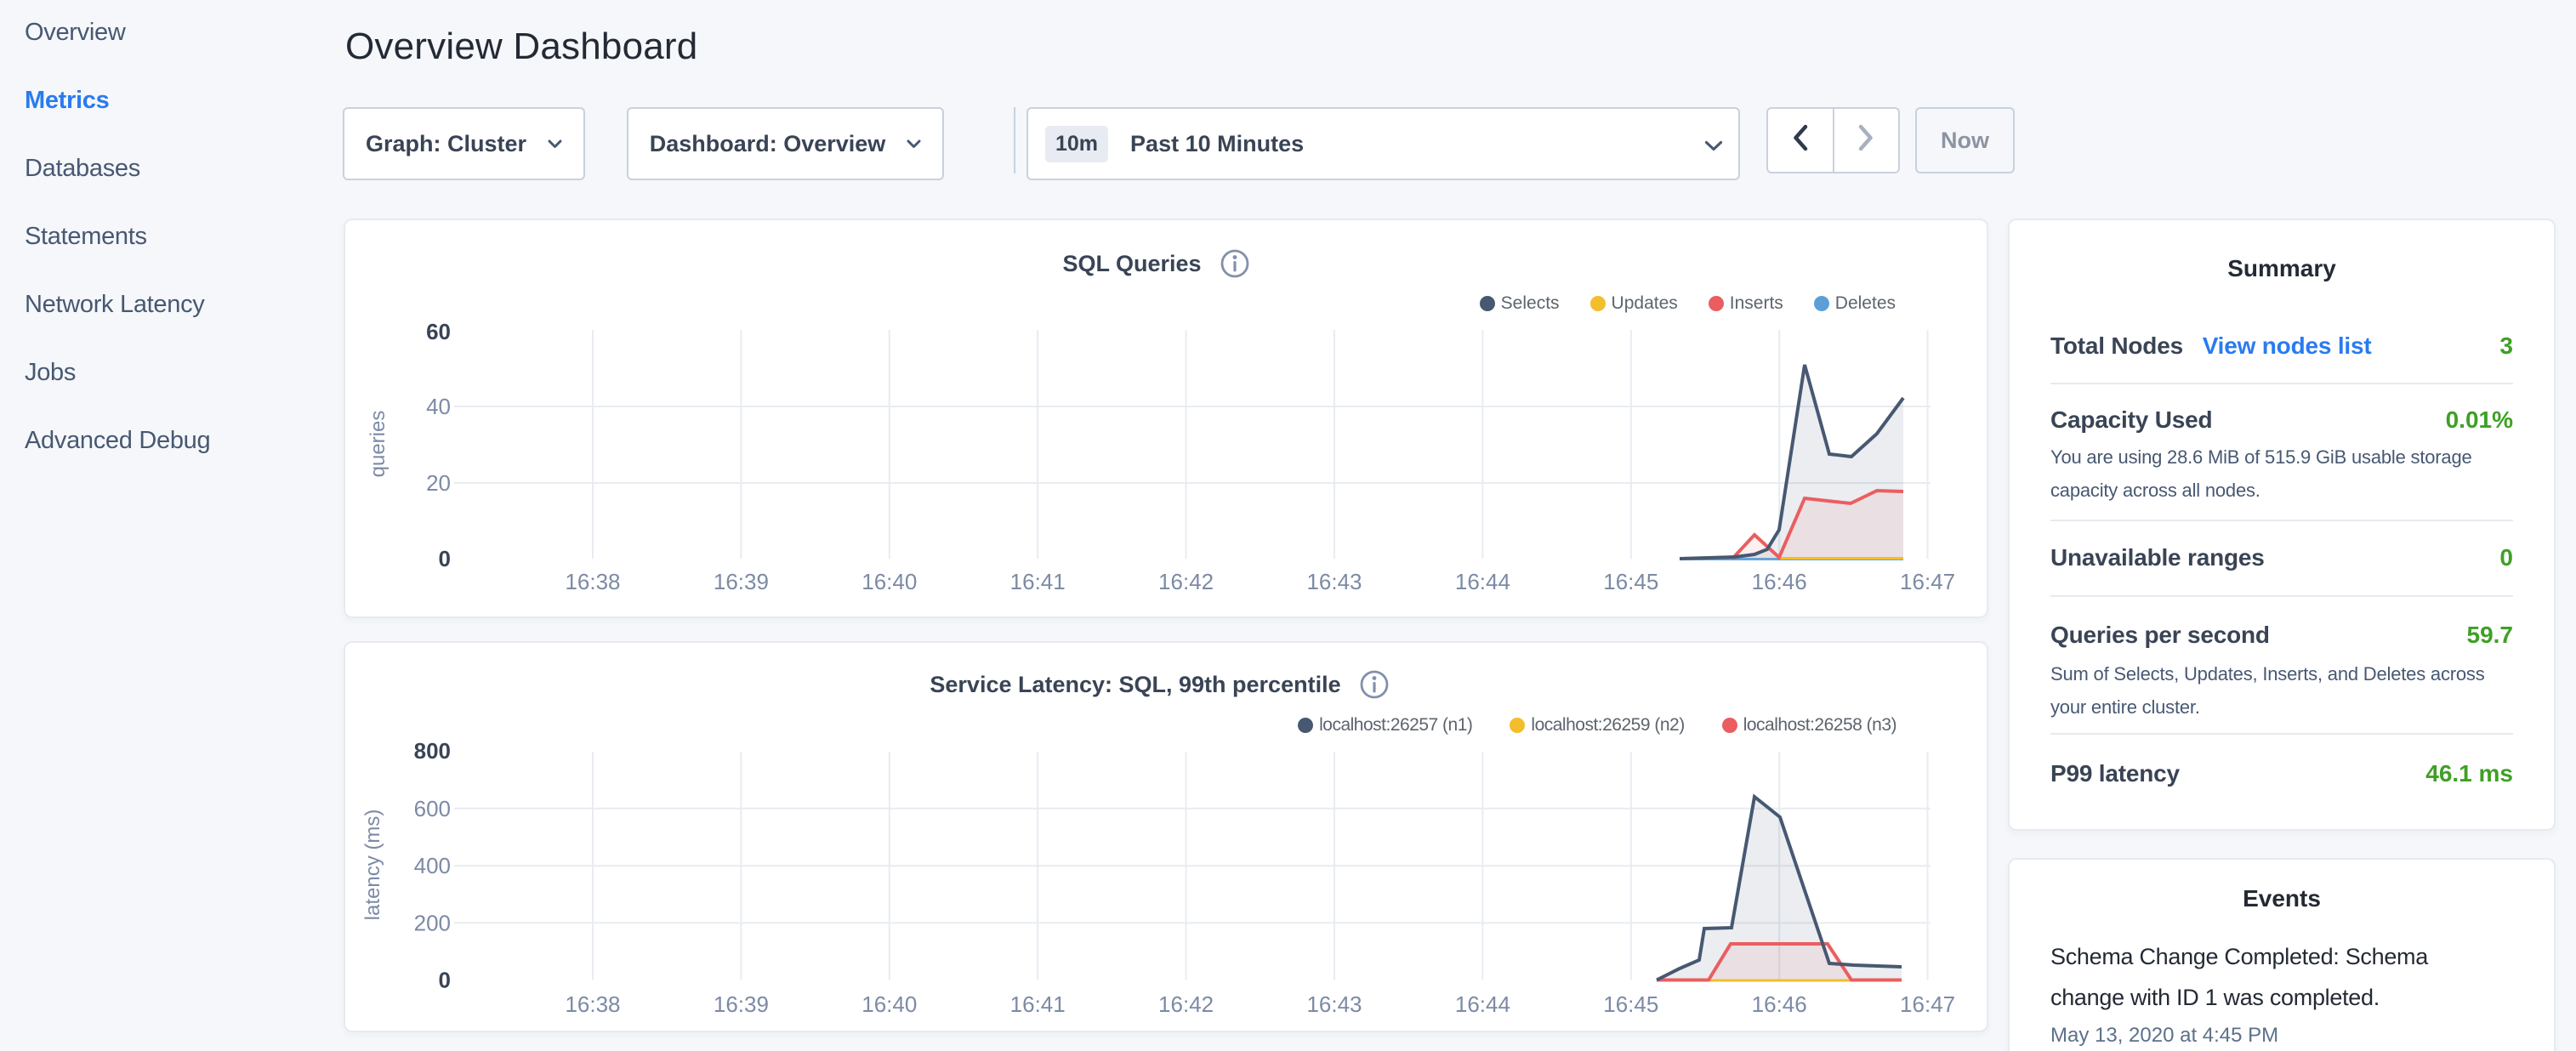 The image size is (2576, 1051). I want to click on svg-text: 400, so click(432, 866).